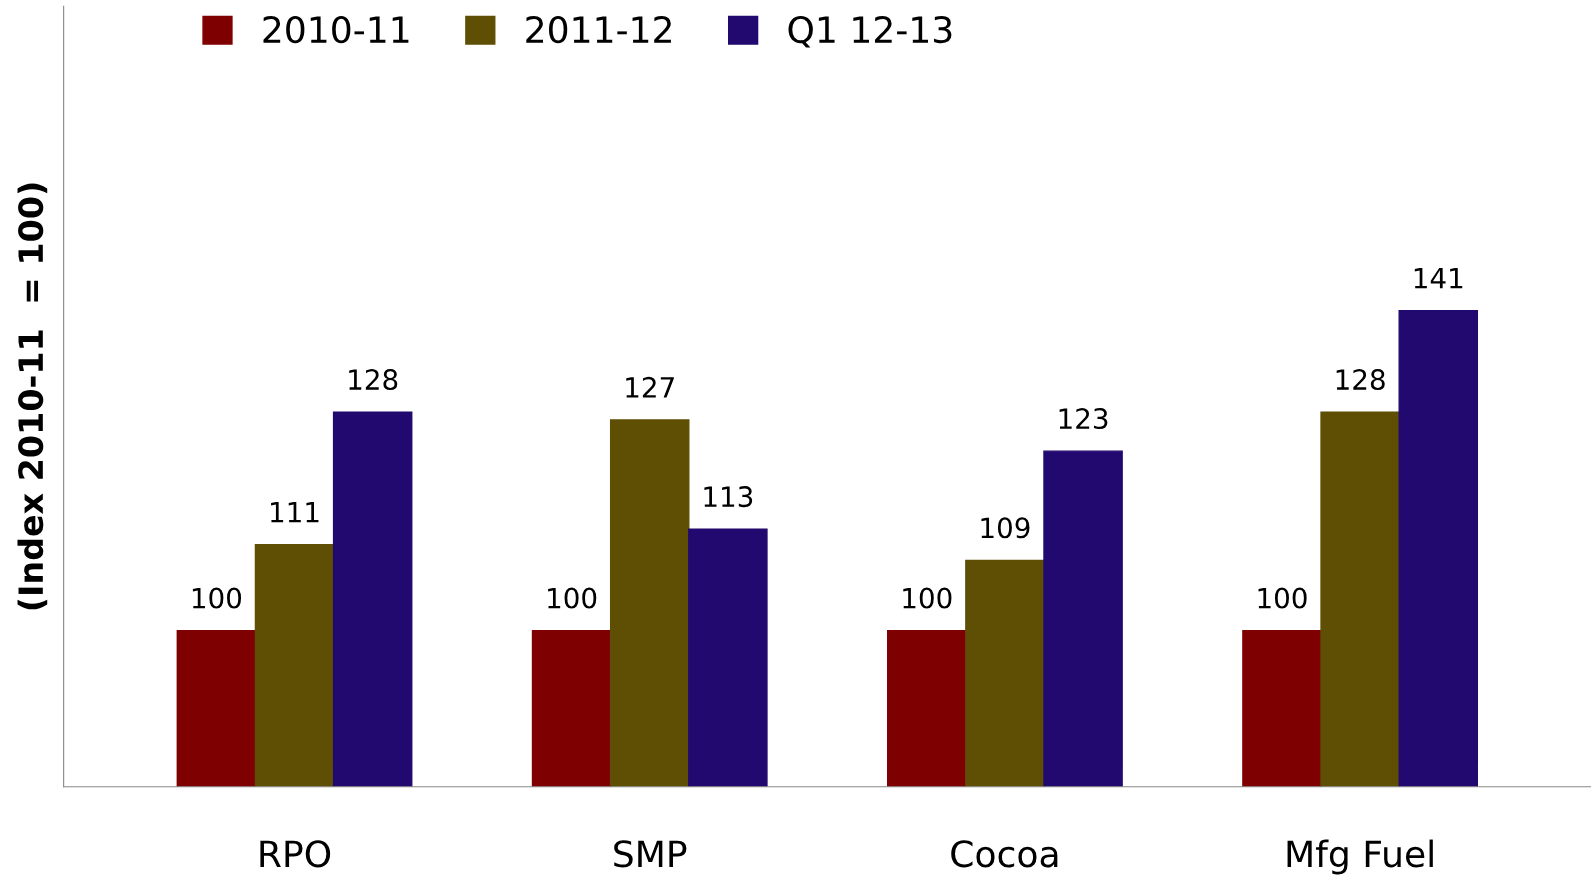 This screenshot has height=887, width=1591. I want to click on x-tick-label: SMP, so click(650, 854).